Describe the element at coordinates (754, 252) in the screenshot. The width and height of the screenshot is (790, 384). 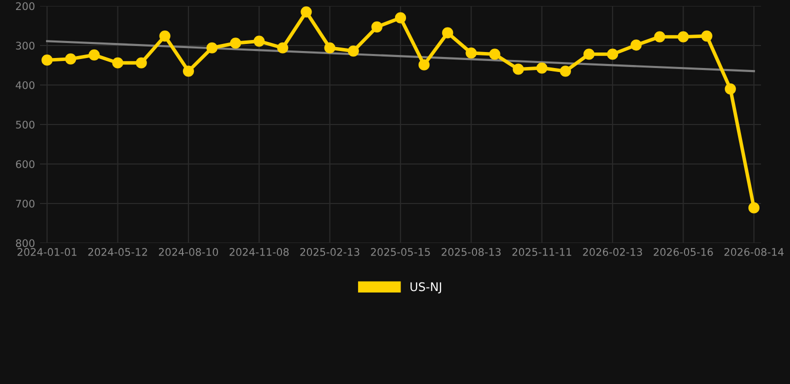
I see `x-tick-label: 2026-08-14` at that location.